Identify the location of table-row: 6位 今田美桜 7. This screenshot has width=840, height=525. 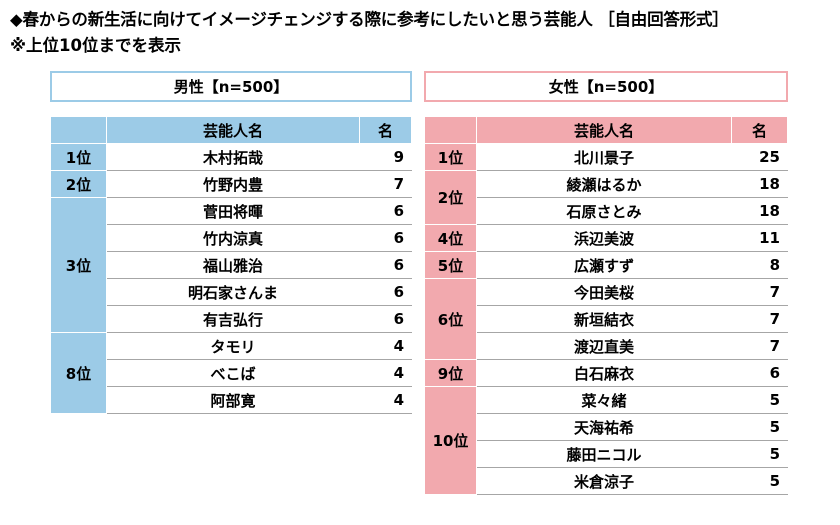
(606, 319).